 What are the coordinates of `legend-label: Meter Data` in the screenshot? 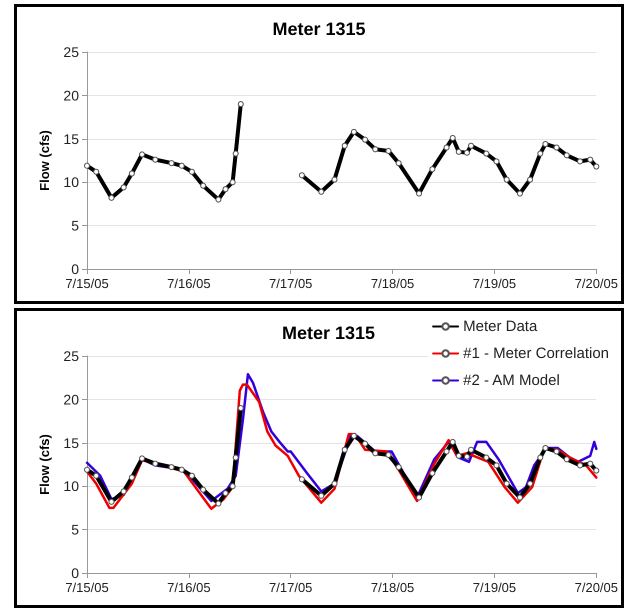 It's located at (500, 326).